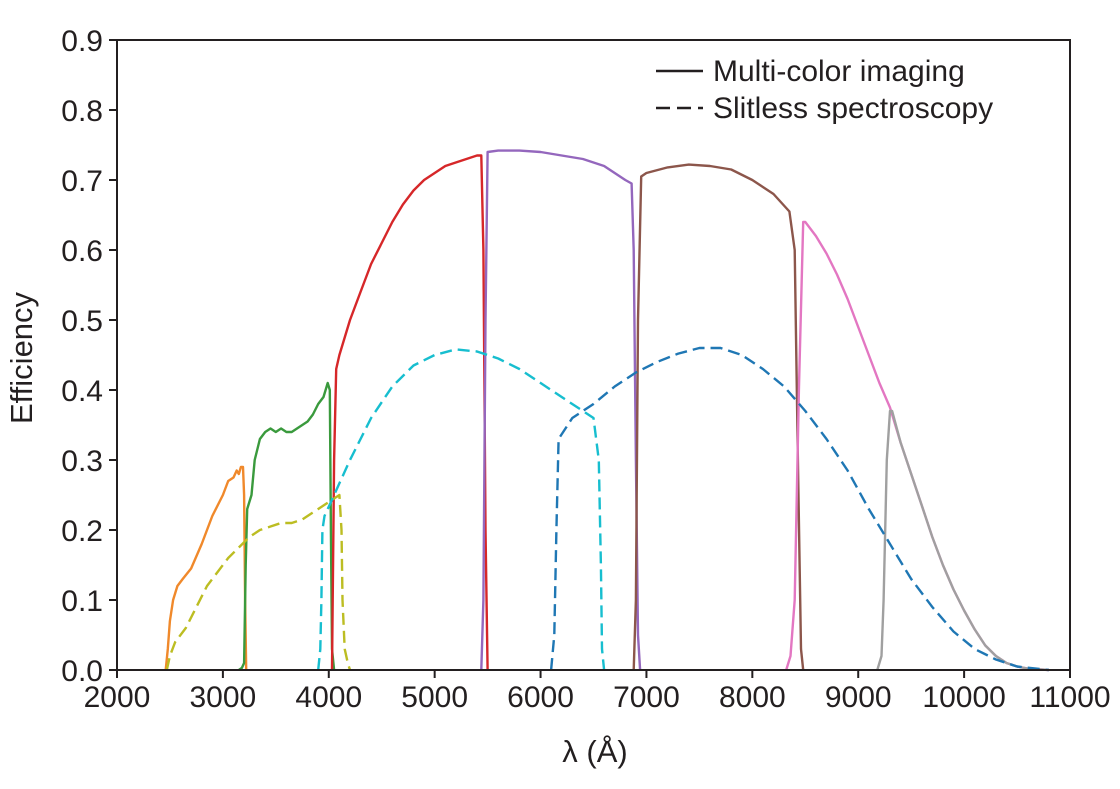 The height and width of the screenshot is (789, 1120). I want to click on y-tick-label: 0.5, so click(82, 321).